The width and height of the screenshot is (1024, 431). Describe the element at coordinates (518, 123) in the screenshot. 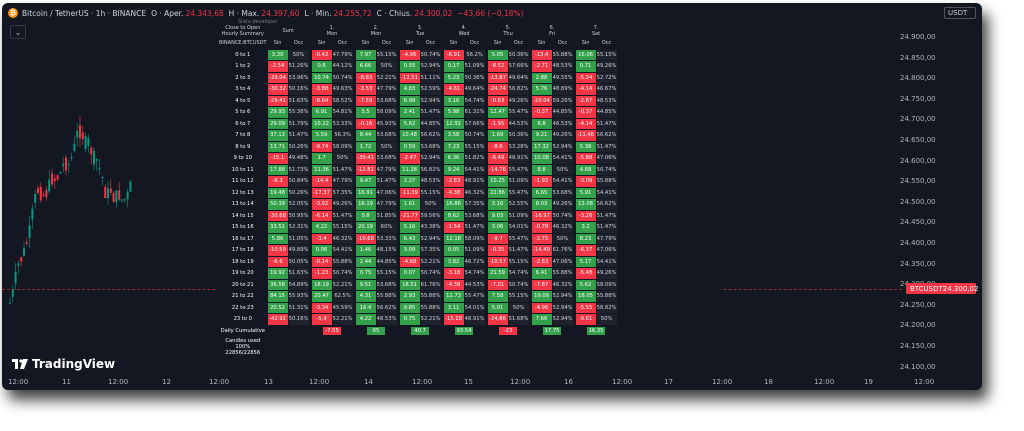

I see `occ-value: 44.53%` at that location.